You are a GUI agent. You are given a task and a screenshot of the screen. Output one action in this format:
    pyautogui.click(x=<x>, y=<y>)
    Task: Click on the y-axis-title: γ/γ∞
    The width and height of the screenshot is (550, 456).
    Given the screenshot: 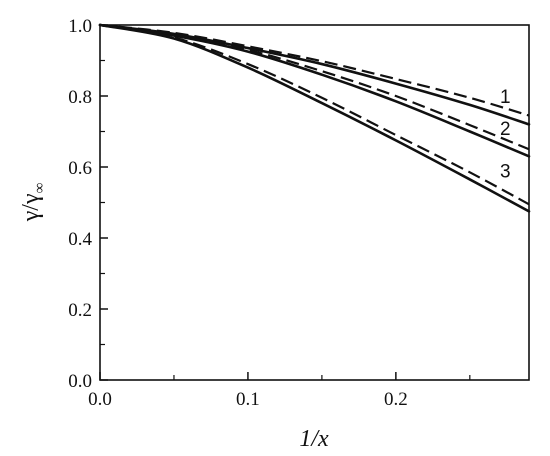 What is the action you would take?
    pyautogui.click(x=33, y=203)
    